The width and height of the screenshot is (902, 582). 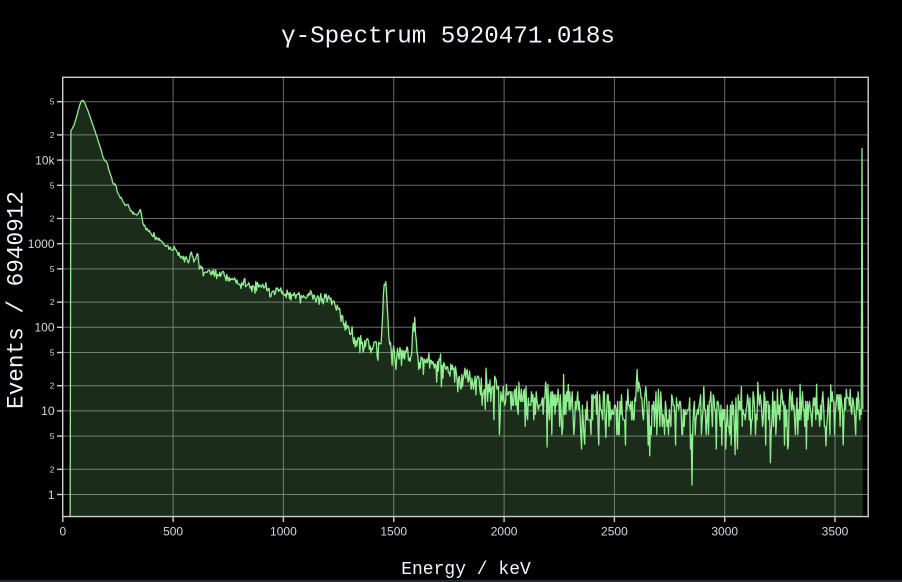 What do you see at coordinates (17, 300) in the screenshot?
I see `svg-text: Events / 6940912` at bounding box center [17, 300].